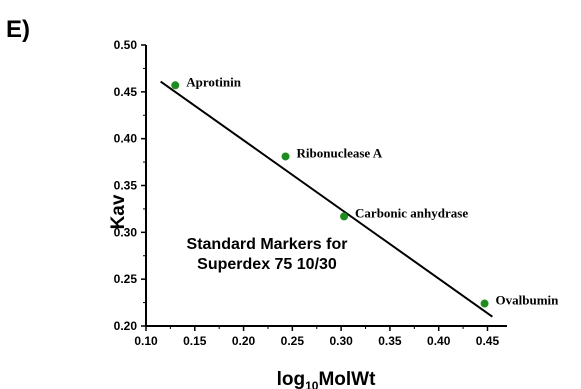 This screenshot has height=389, width=581. Describe the element at coordinates (390, 341) in the screenshot. I see `x-tick-label: 0.35` at that location.